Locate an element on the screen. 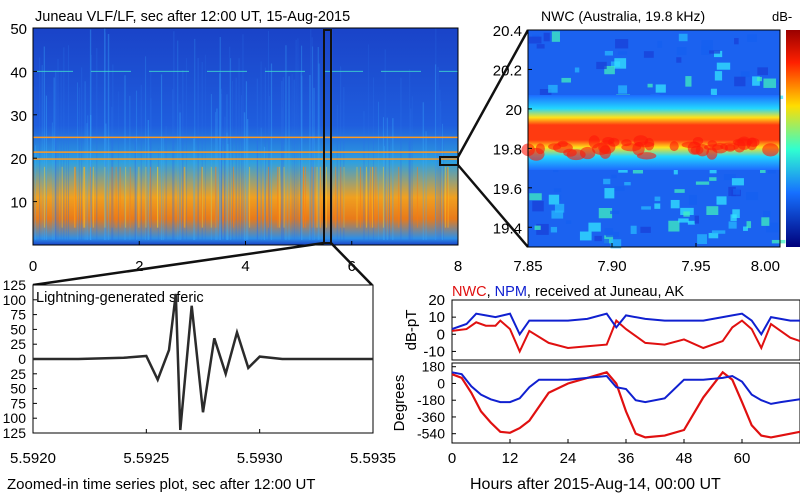 The height and width of the screenshot is (500, 800). x-tick-label: 4 is located at coordinates (245, 266).